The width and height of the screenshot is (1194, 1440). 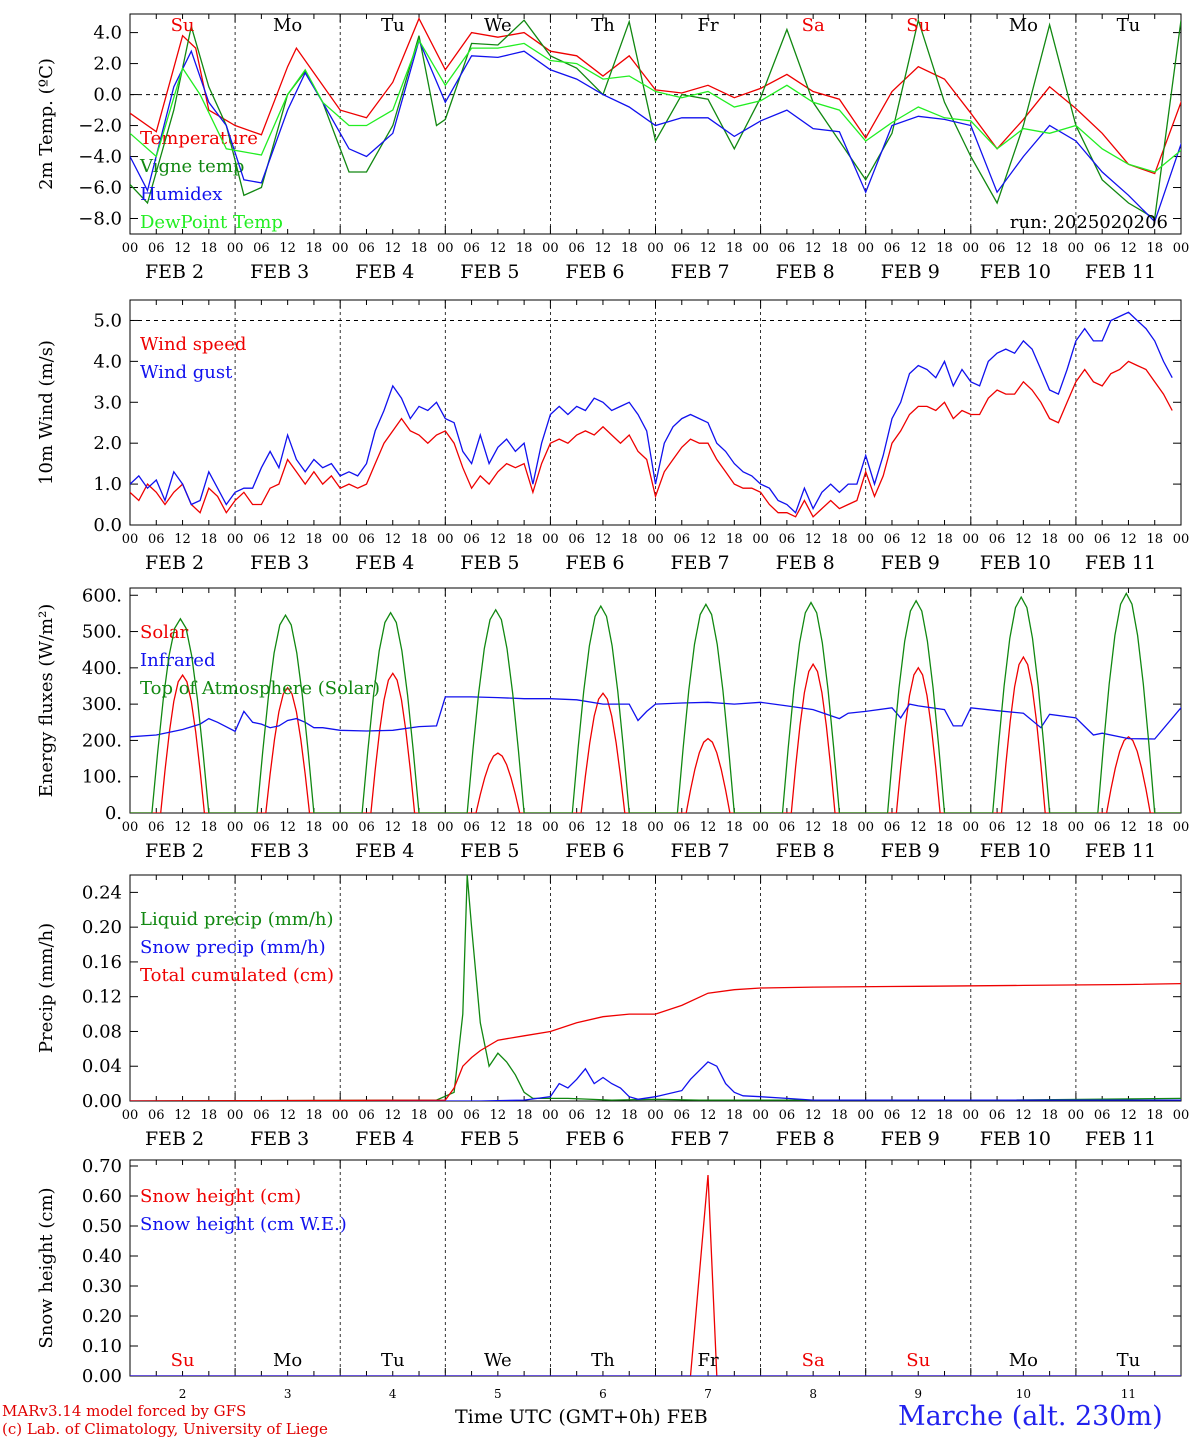 I want to click on series-line-snow-height-cm-, so click(x=655, y=1275).